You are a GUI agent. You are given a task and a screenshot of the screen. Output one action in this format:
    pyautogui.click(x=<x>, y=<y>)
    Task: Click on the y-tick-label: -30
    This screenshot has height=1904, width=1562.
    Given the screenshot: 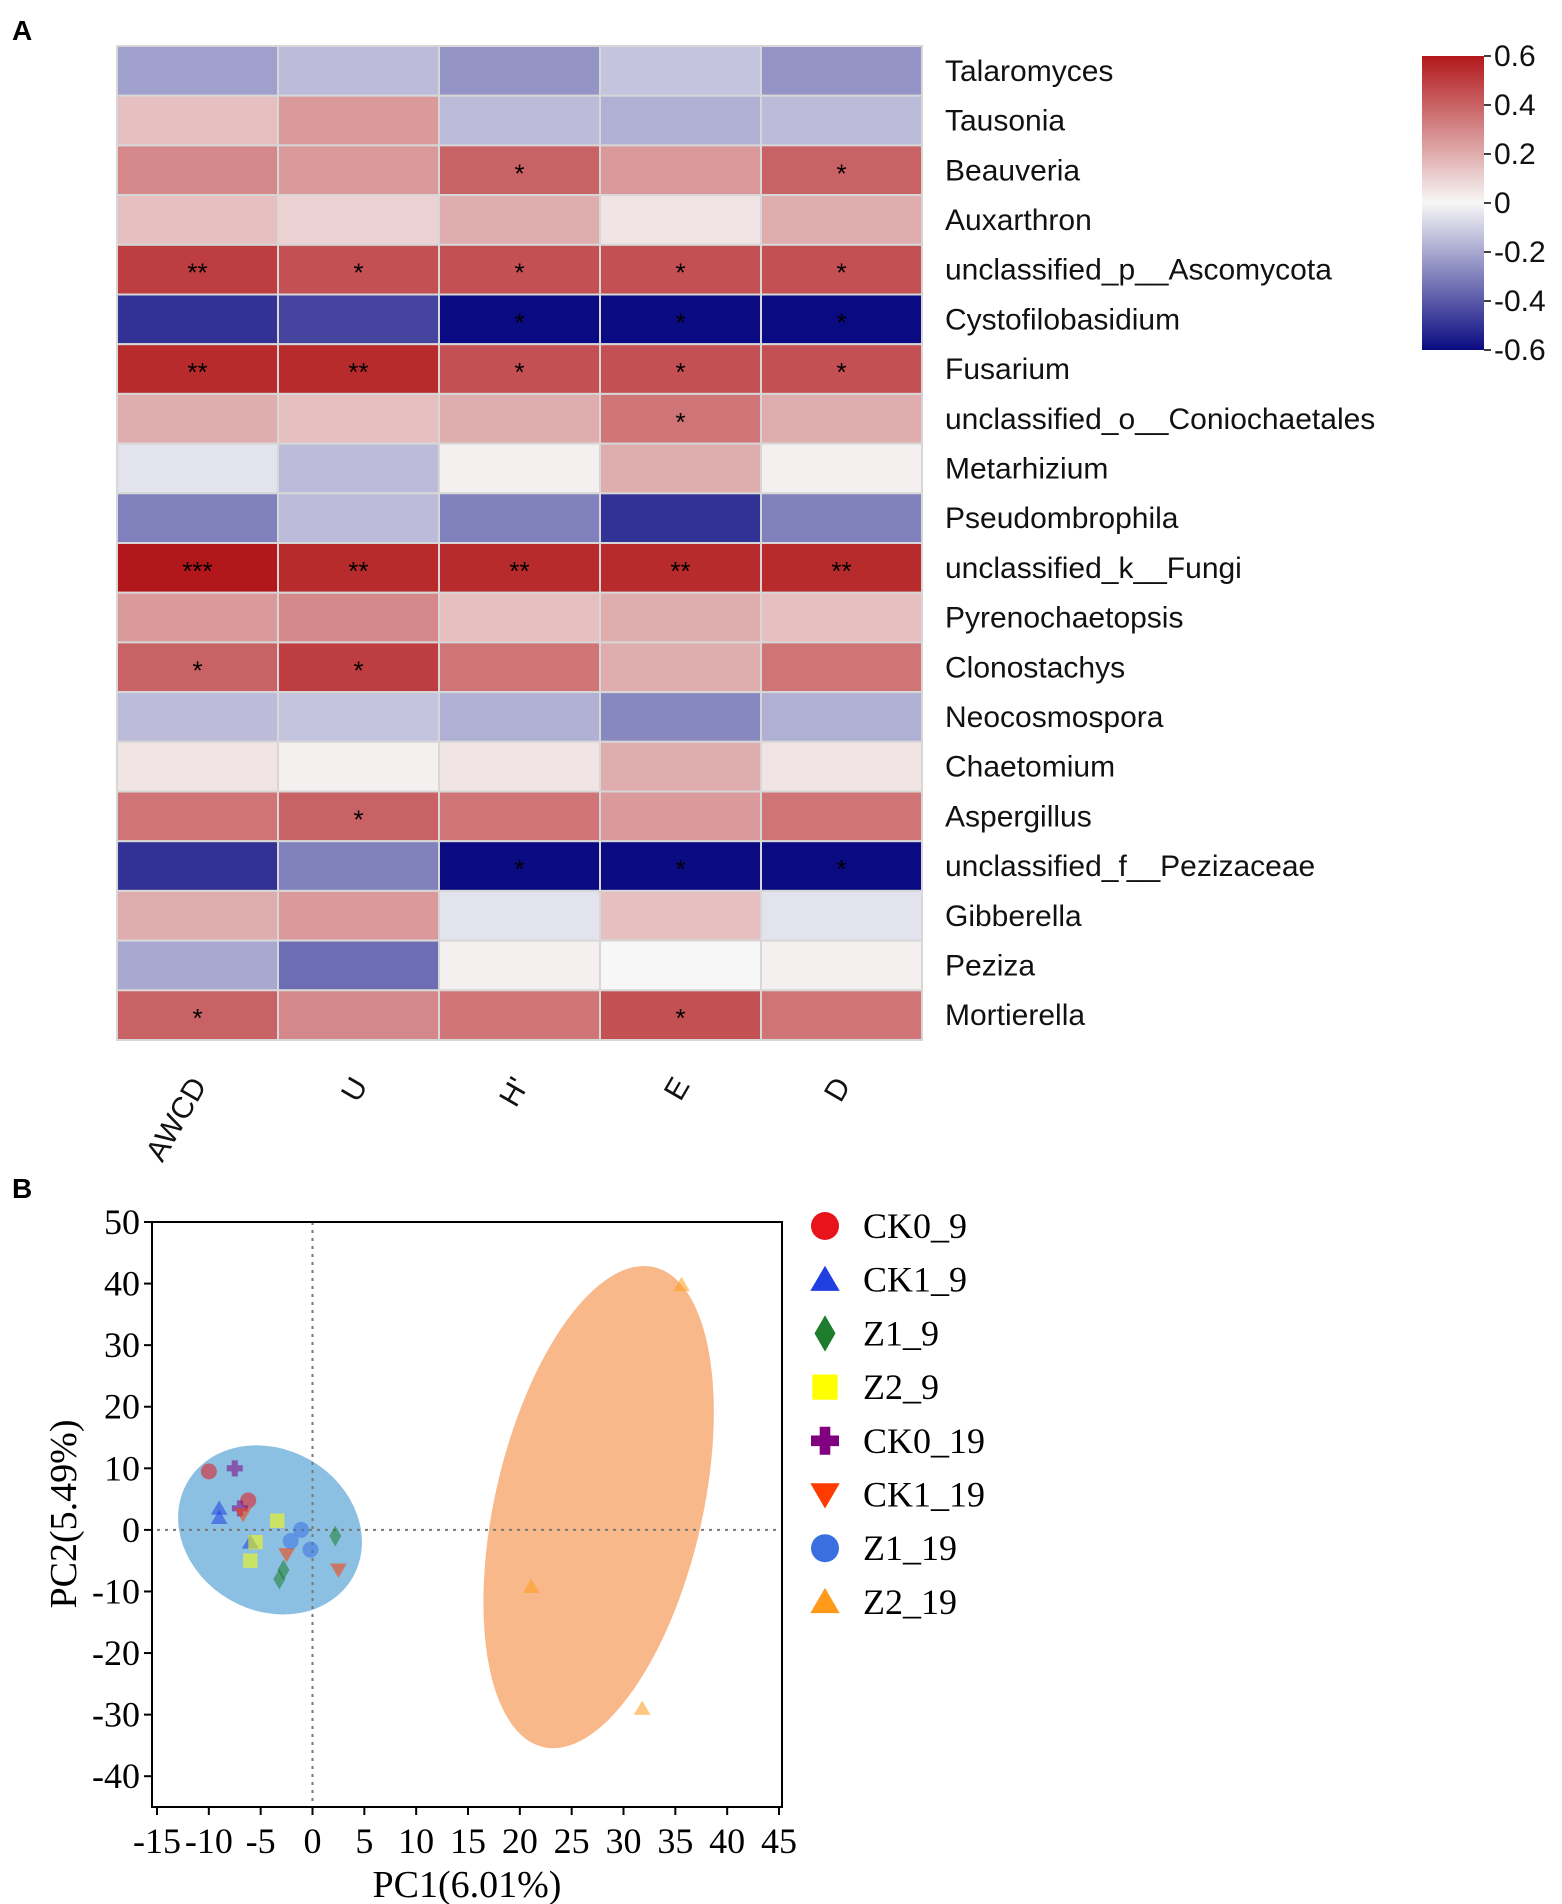 What is the action you would take?
    pyautogui.click(x=116, y=1715)
    